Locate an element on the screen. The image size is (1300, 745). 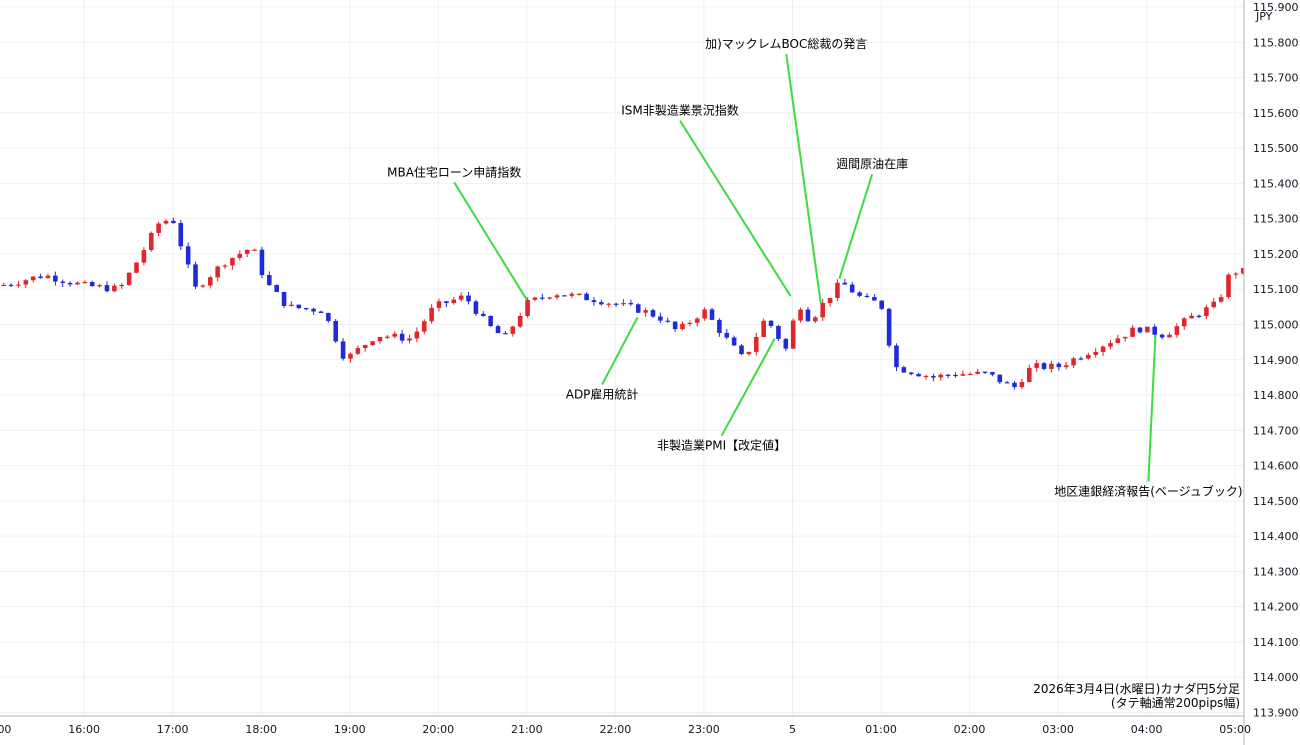
time-tick-label: 05:00 is located at coordinates (1235, 729).